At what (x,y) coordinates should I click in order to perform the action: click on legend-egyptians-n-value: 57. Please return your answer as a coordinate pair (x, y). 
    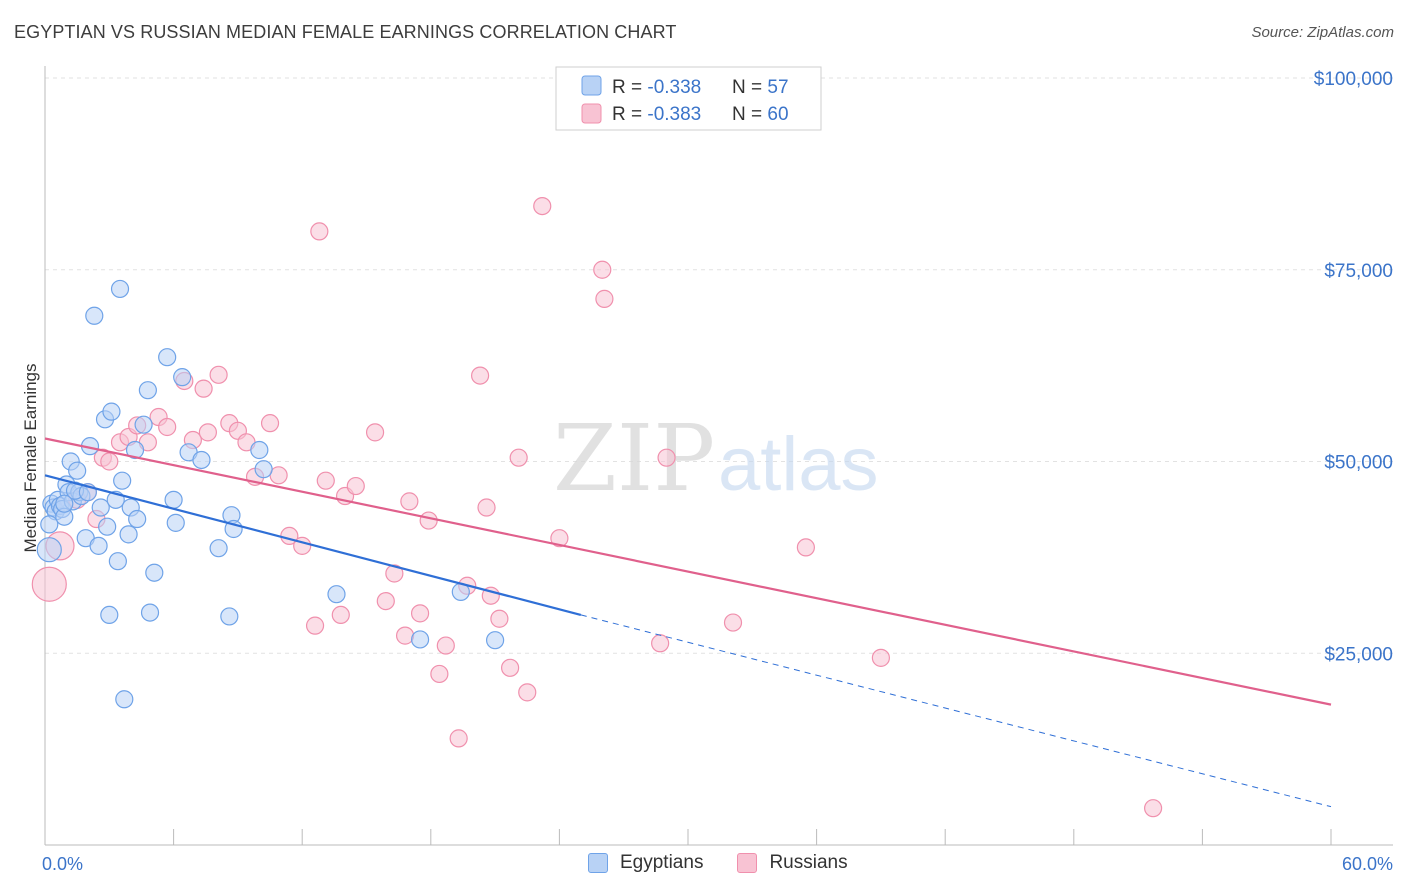
    Looking at the image, I should click on (777, 87).